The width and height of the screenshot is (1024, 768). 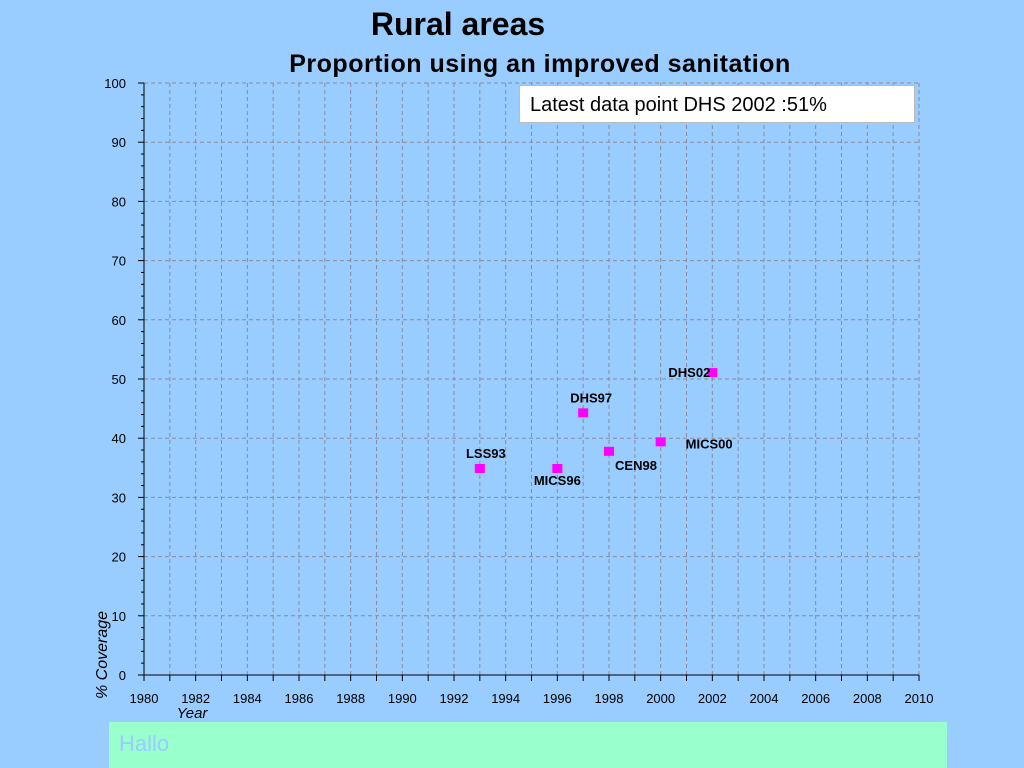 What do you see at coordinates (193, 713) in the screenshot?
I see `x-axis-label: Year` at bounding box center [193, 713].